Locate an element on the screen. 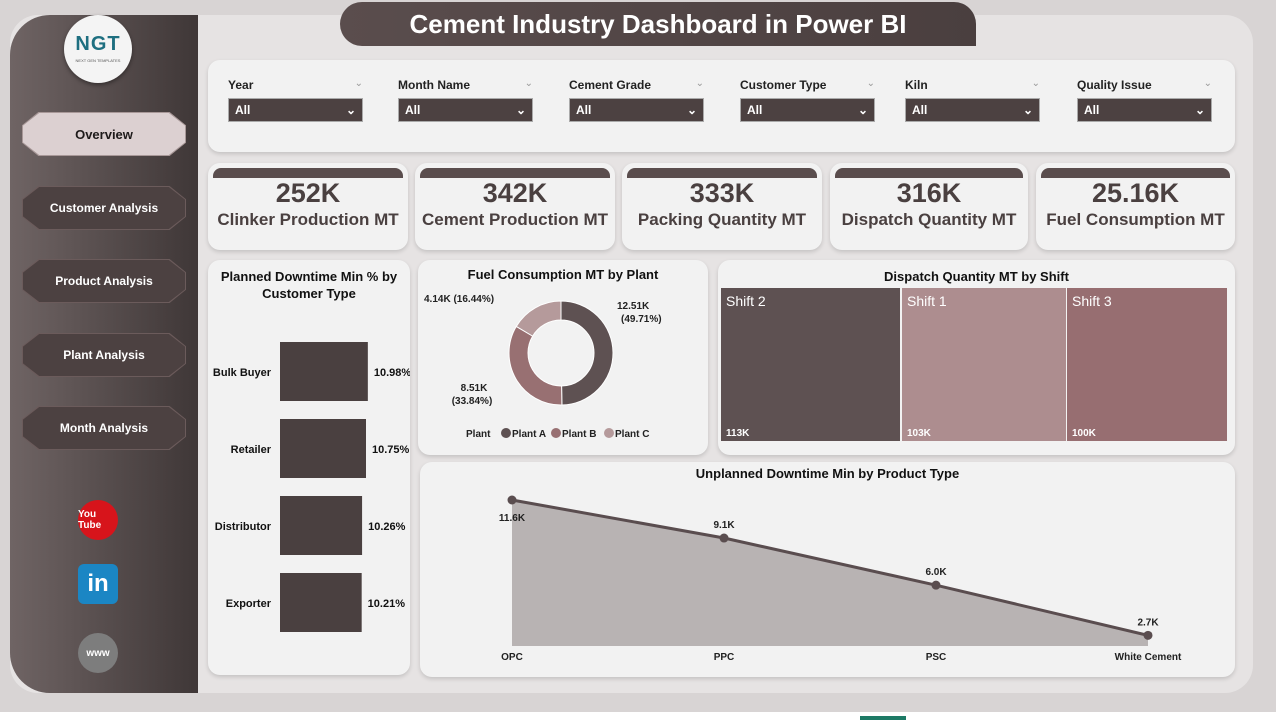 The width and height of the screenshot is (1276, 720). bar-data-label: 10.75% is located at coordinates (391, 450).